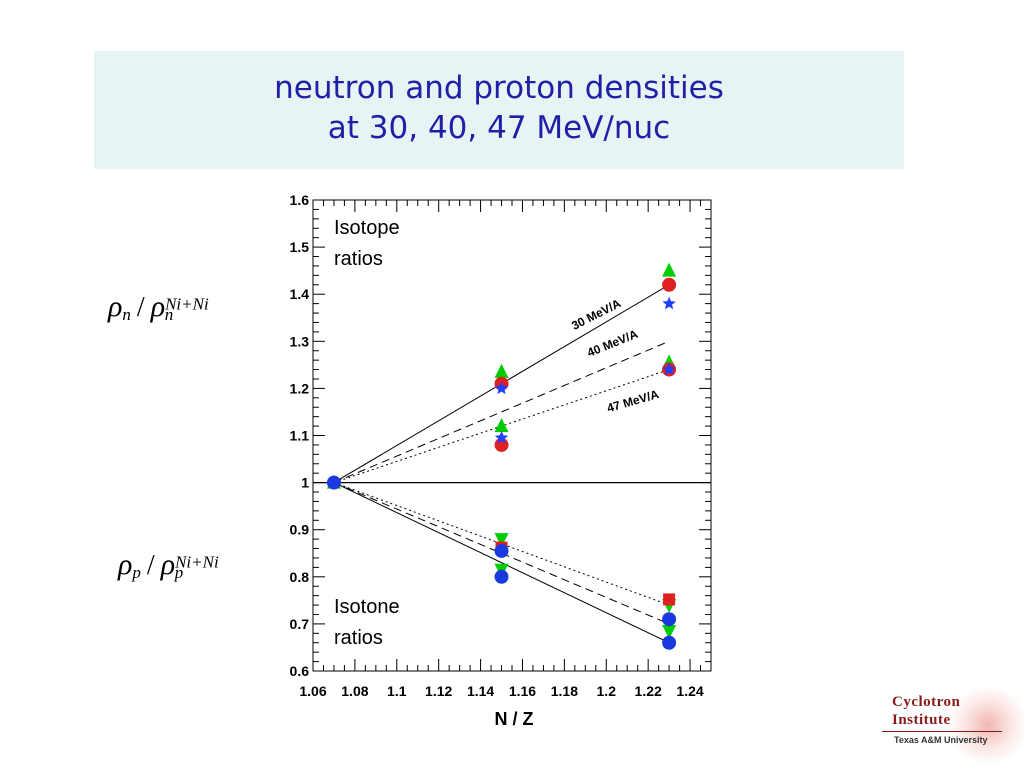 This screenshot has width=1024, height=768. I want to click on isotope-label: ratios, so click(358, 259).